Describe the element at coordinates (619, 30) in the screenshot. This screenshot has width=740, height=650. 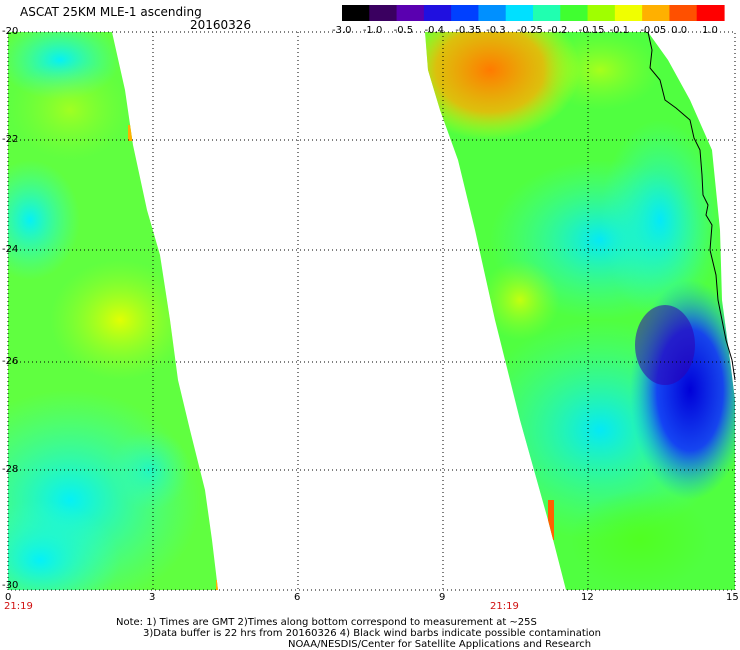
I see `colorbar-tick-label: -0.1` at that location.